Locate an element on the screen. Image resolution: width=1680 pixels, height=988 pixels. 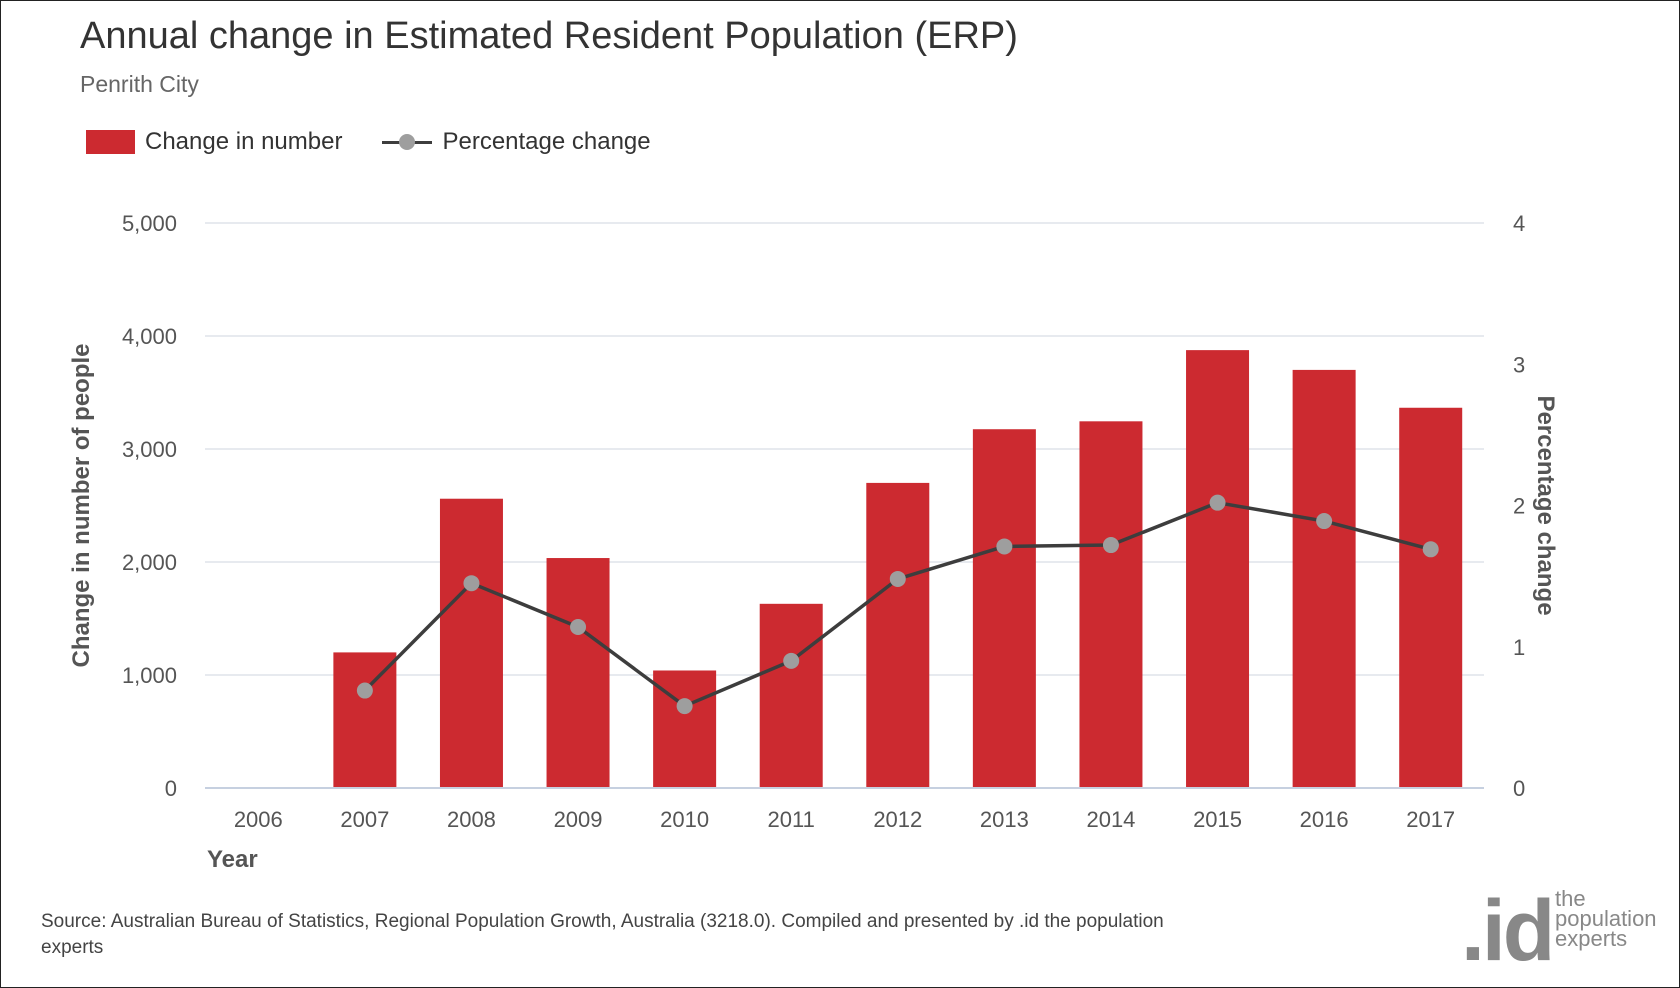
legend-label-change-in-number: Change in number is located at coordinates (244, 141).